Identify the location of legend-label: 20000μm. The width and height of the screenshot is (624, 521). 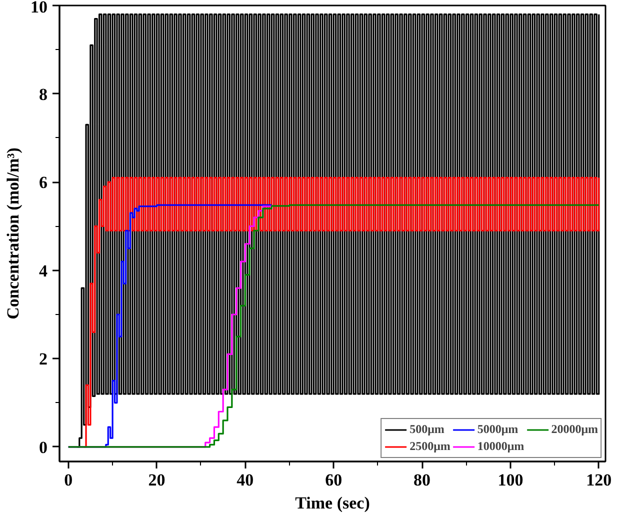
(574, 429).